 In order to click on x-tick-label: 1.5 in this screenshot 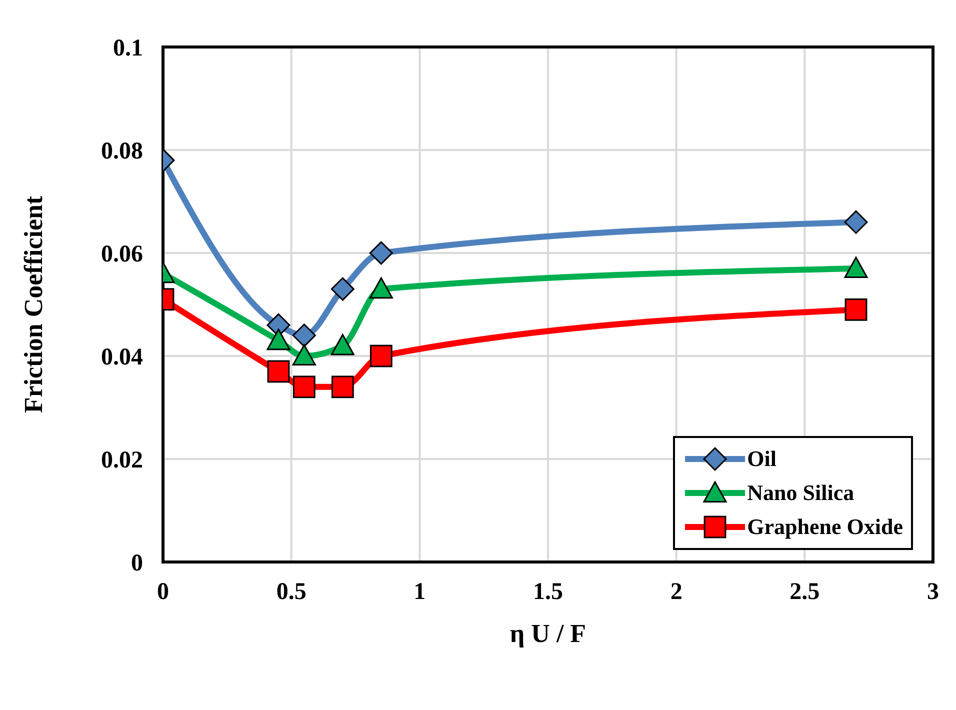, I will do `click(548, 592)`.